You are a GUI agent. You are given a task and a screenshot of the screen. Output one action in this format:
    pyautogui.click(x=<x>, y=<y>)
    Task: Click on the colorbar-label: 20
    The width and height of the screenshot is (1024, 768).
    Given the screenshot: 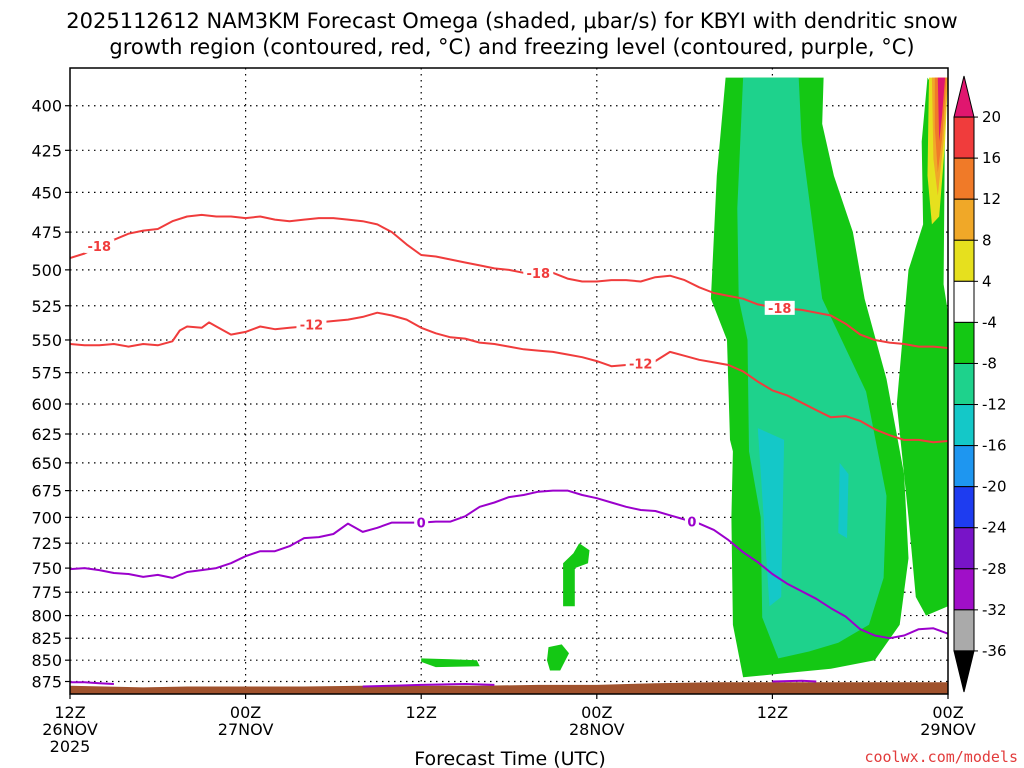 What is the action you would take?
    pyautogui.click(x=991, y=117)
    